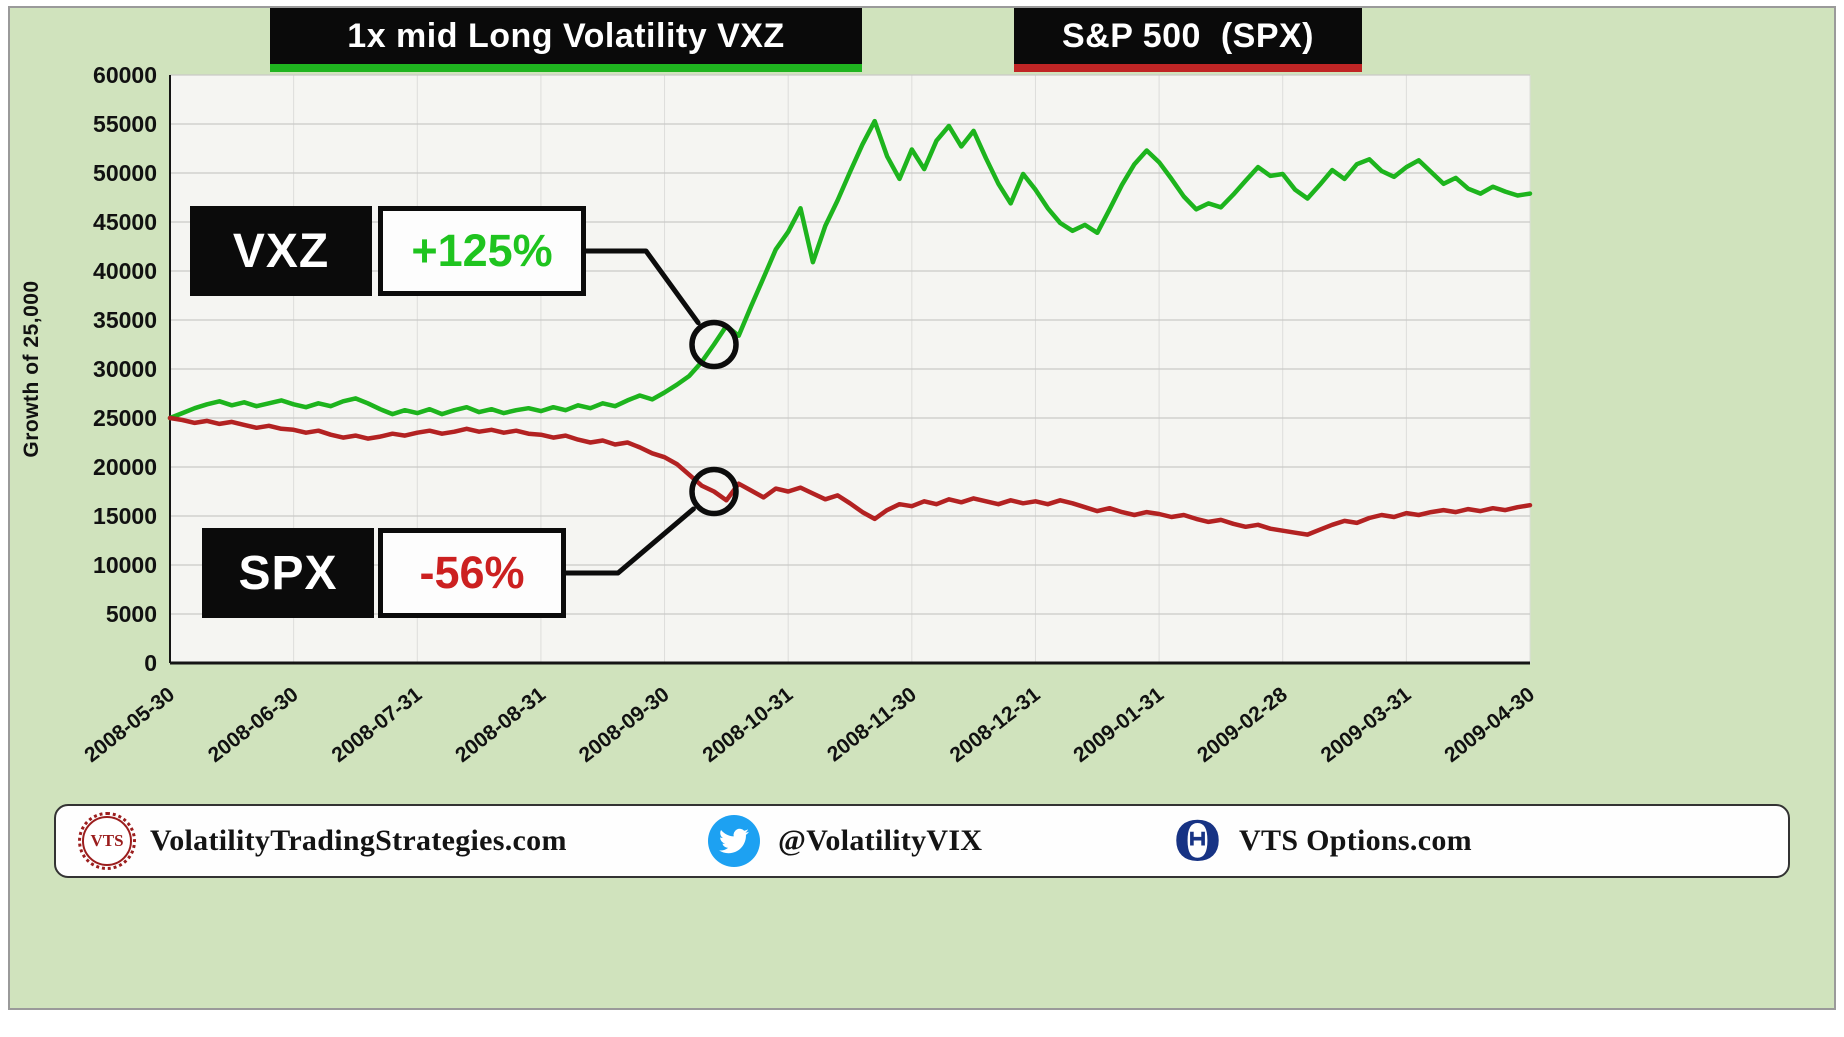  Describe the element at coordinates (566, 40) in the screenshot. I see `vxz-chart-title: 1x mid Long Volatility VXZ` at that location.